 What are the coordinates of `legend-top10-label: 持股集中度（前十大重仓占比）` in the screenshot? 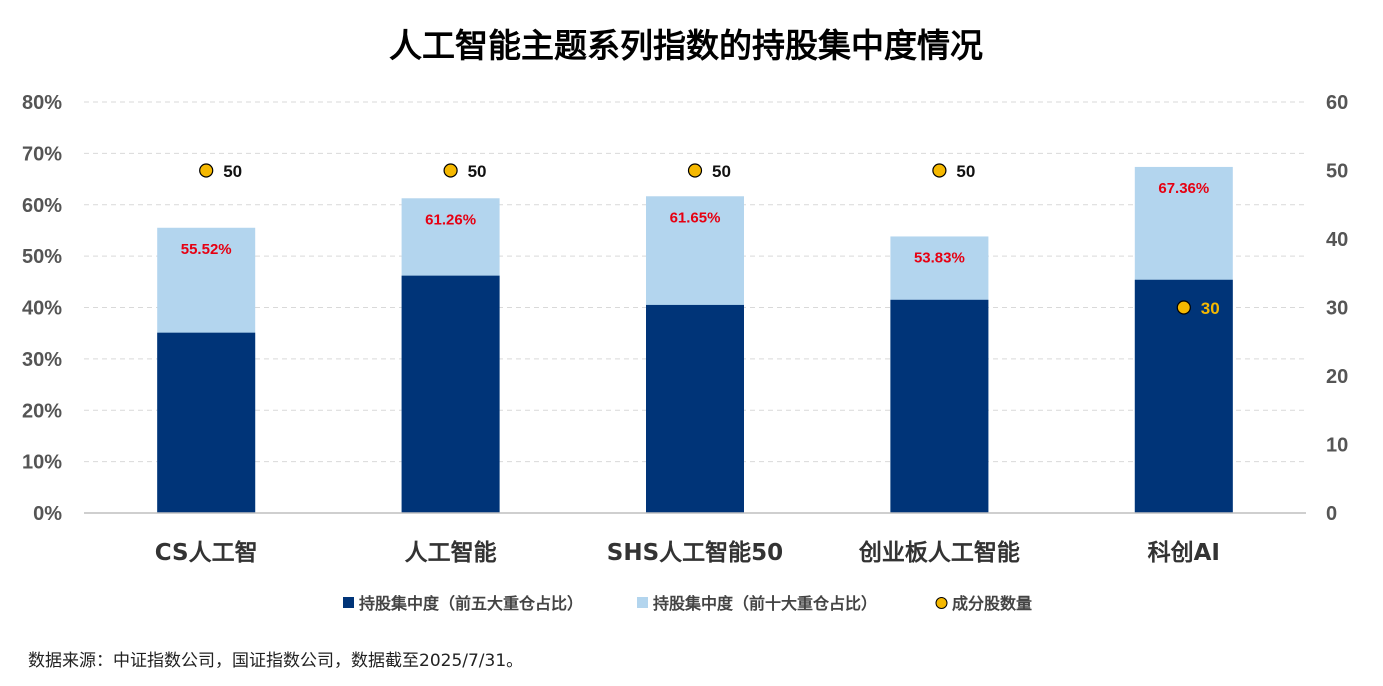 It's located at (765, 603).